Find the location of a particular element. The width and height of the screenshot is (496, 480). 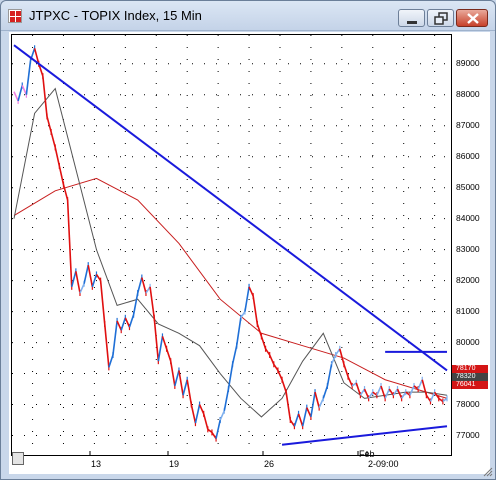

window-title: JTPXC - TOPIX Index, 15 Min is located at coordinates (115, 15).